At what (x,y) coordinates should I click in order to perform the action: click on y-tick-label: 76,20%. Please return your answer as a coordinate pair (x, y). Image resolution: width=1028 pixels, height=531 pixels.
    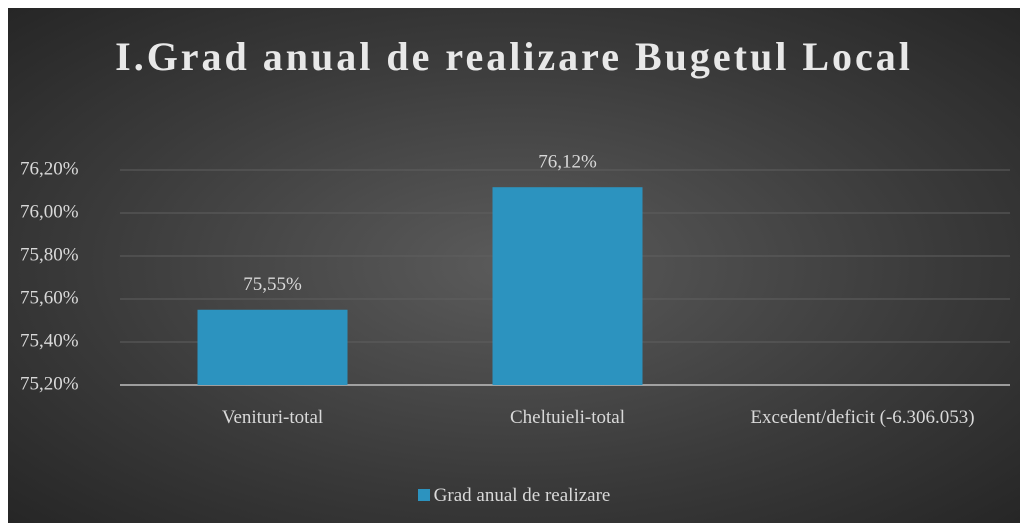
    Looking at the image, I should click on (49, 168).